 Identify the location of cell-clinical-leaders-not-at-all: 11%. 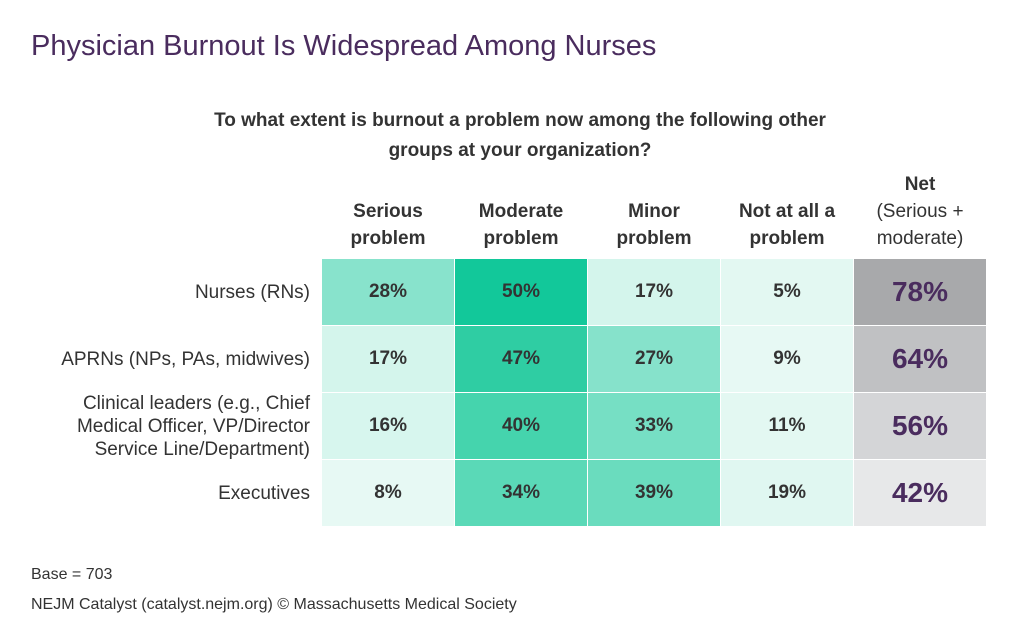
(787, 426).